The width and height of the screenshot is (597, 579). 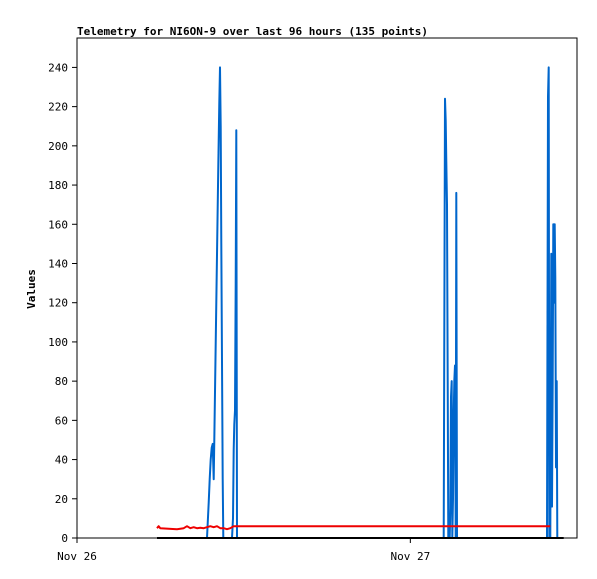 I want to click on y-tick-label: 160, so click(x=58, y=224).